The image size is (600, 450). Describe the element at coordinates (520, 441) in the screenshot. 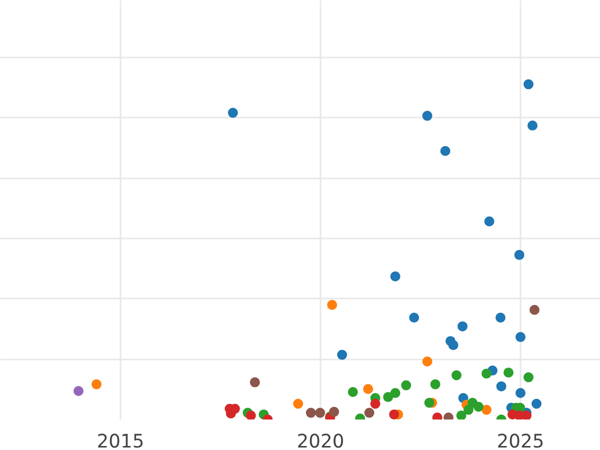

I see `x-tick-label: 2025` at that location.